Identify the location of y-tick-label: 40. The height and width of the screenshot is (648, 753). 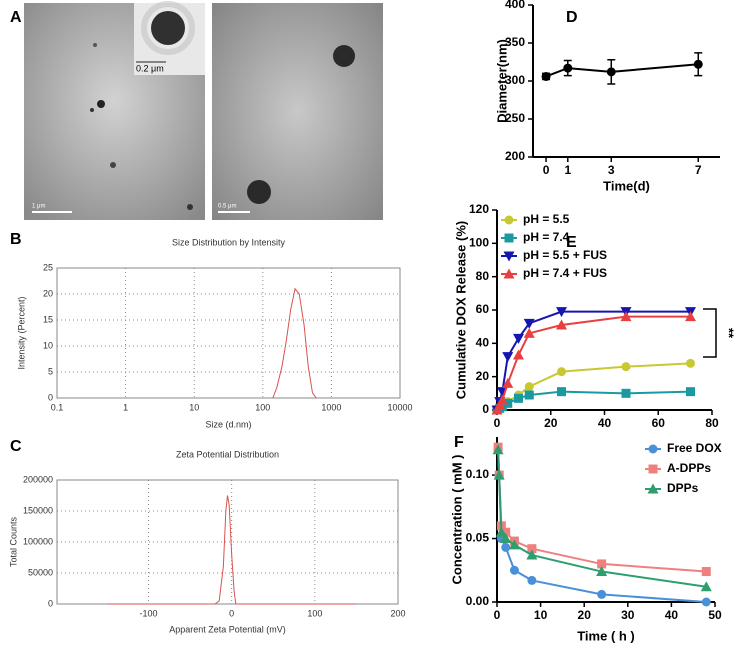
(483, 343).